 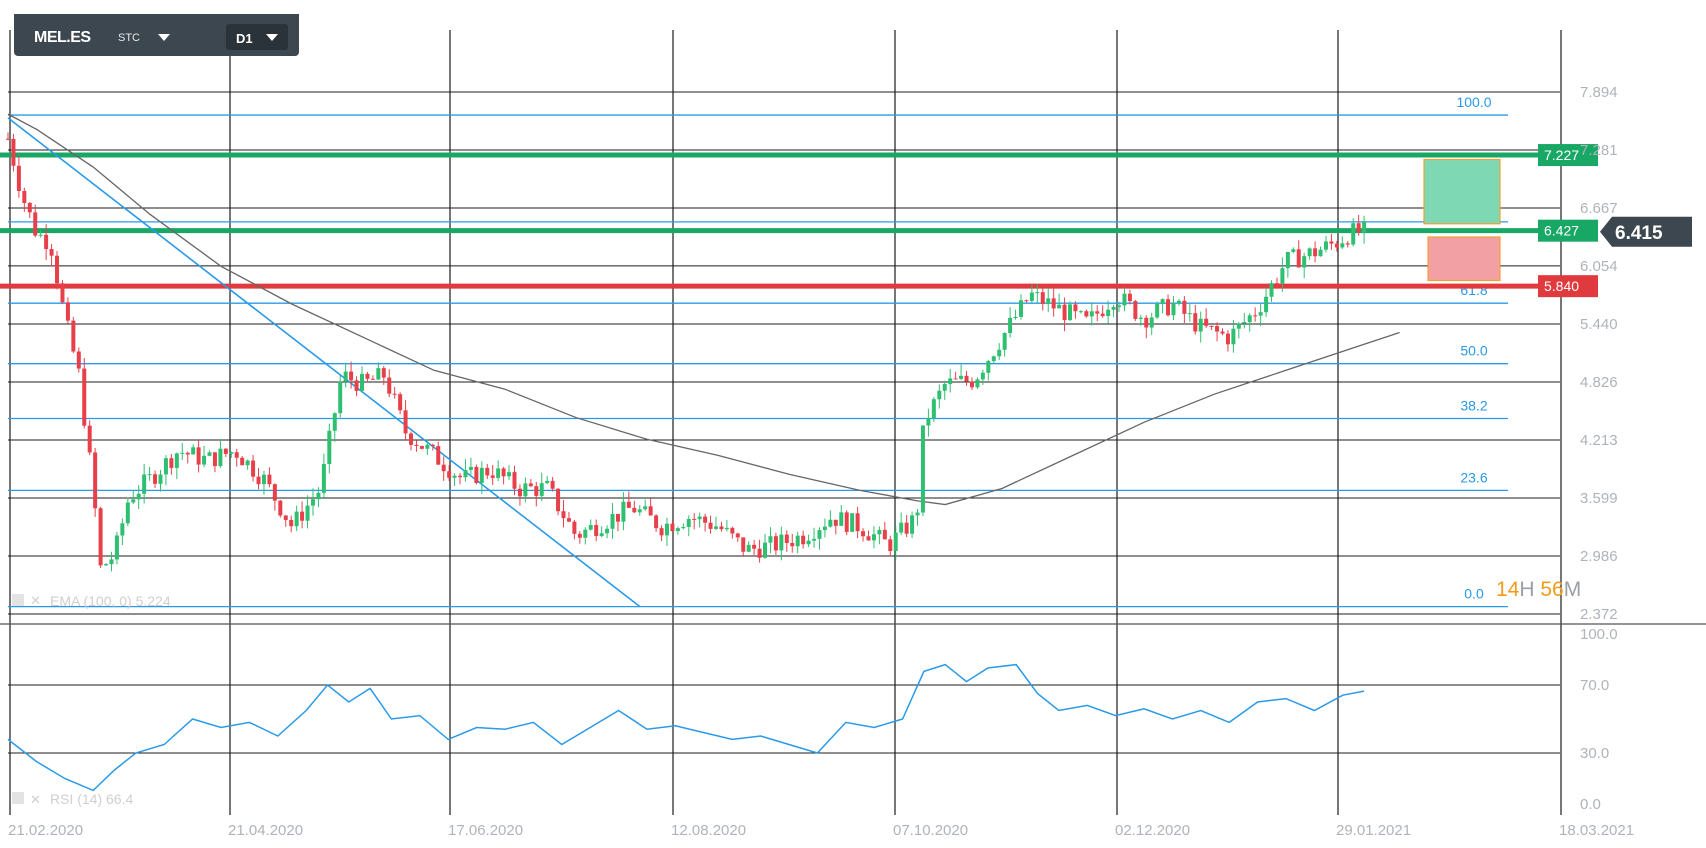 I want to click on date-tick-label: 21.02.2020, so click(x=45, y=830).